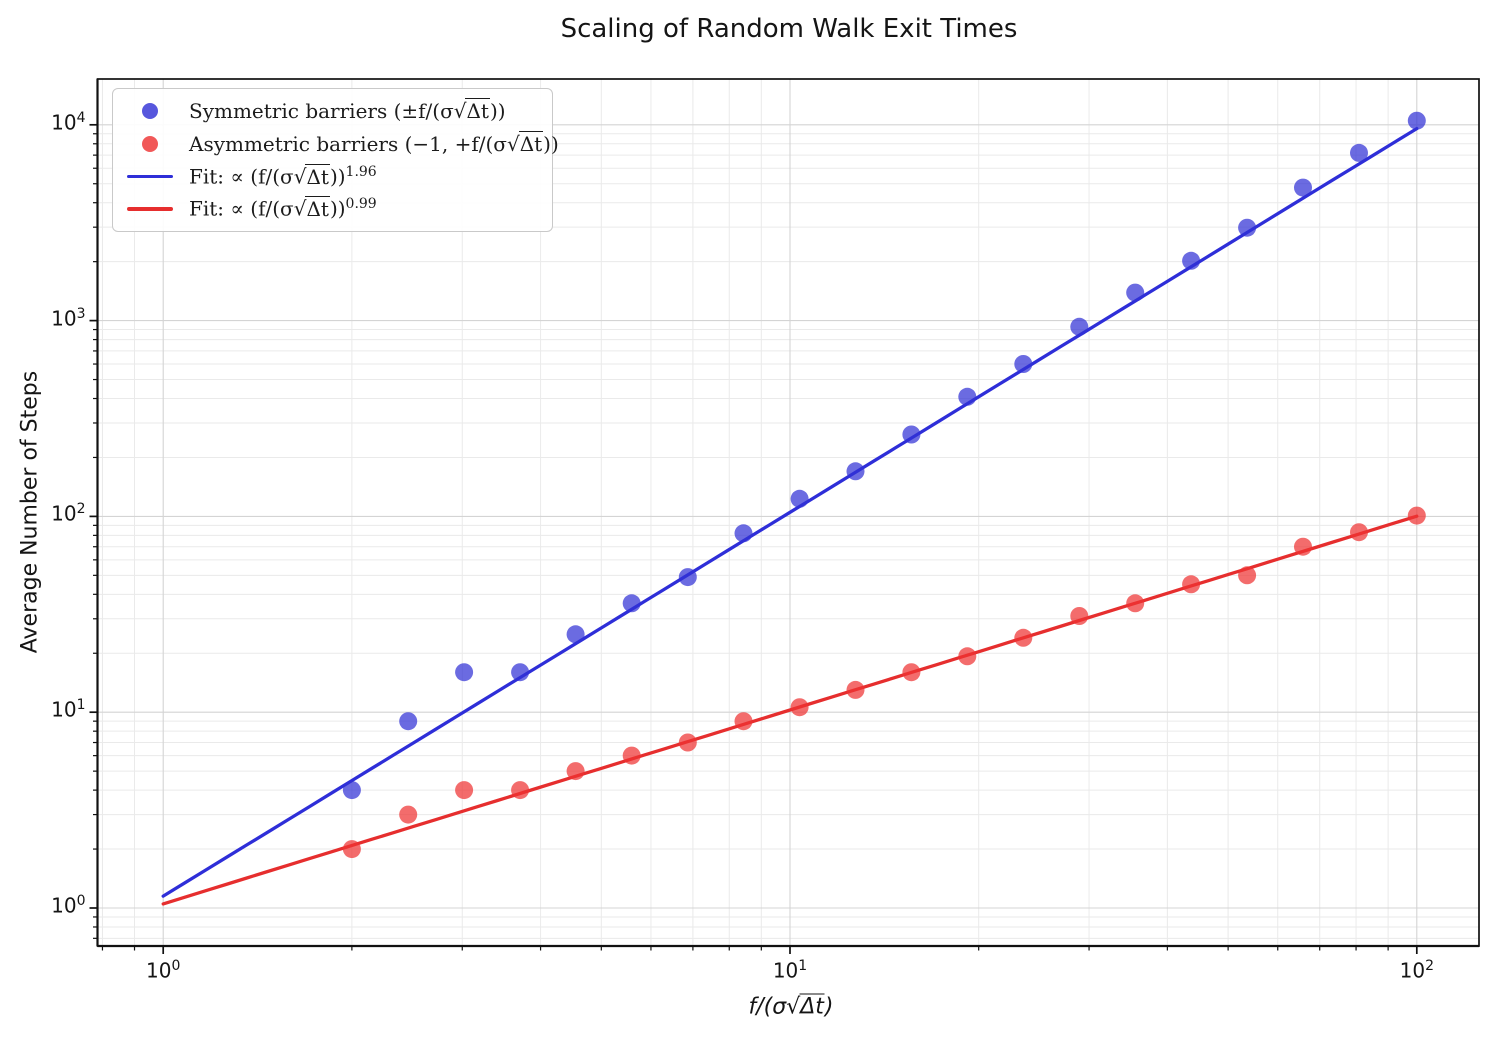 This screenshot has width=1494, height=1042. Describe the element at coordinates (812, 1006) in the screenshot. I see `x-axis-label-radicand: Δt` at that location.